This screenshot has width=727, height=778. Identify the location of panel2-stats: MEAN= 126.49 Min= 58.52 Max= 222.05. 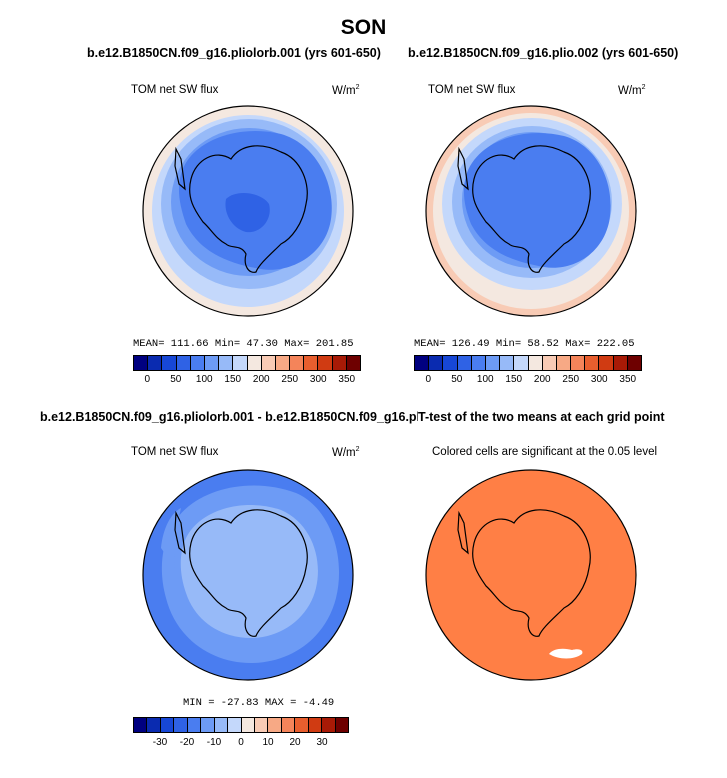
(524, 344).